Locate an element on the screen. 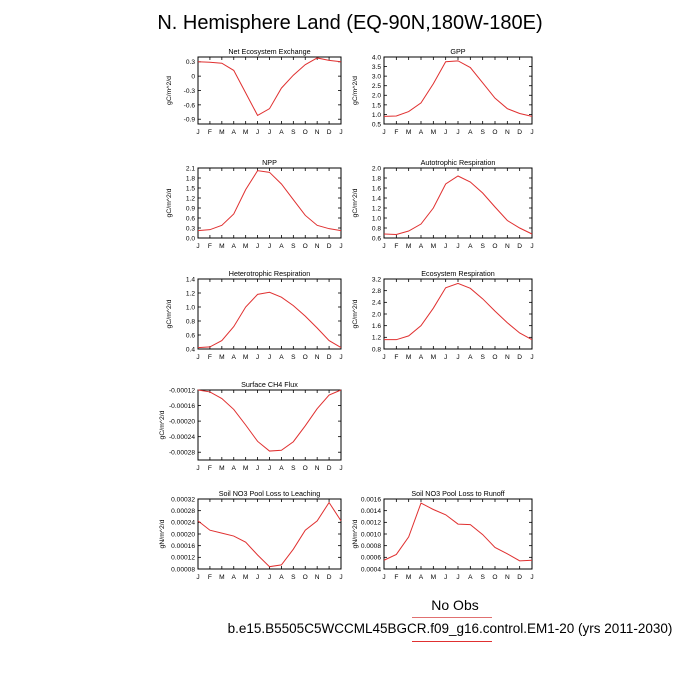  y-tick-label: 0.0016 is located at coordinates (371, 499).